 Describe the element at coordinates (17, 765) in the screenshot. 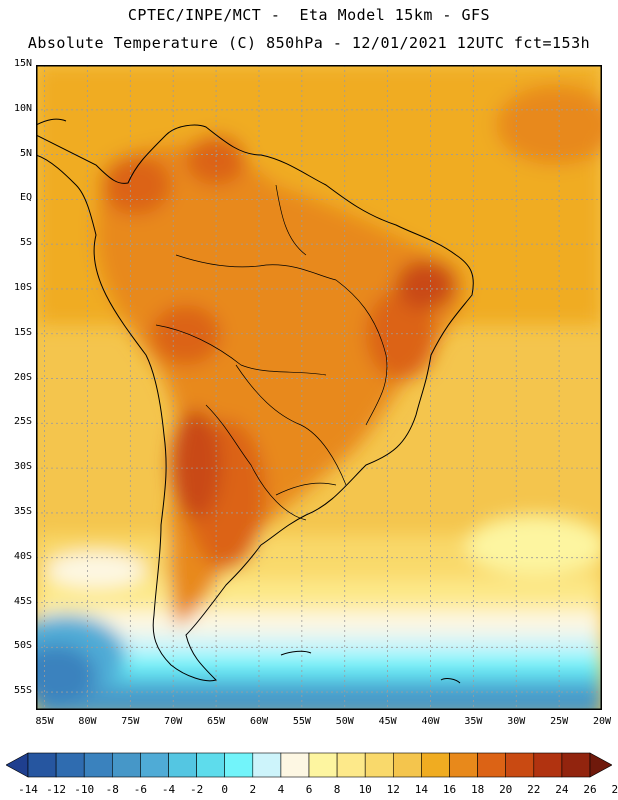

I see `colorbar-low-triangle` at that location.